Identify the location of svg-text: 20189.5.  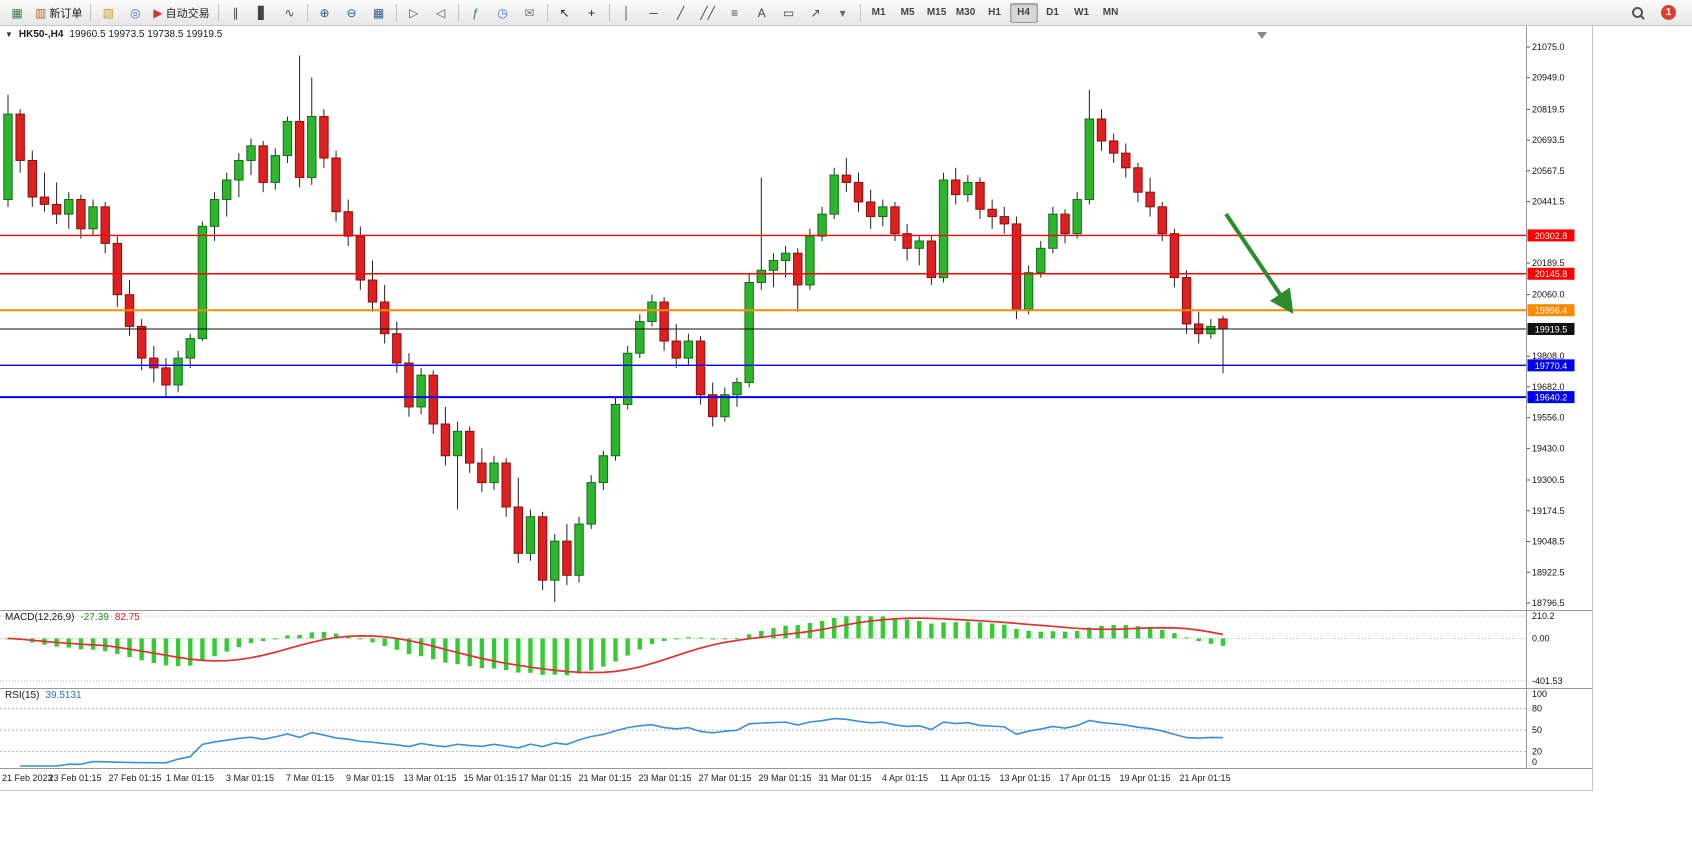
(1548, 263).